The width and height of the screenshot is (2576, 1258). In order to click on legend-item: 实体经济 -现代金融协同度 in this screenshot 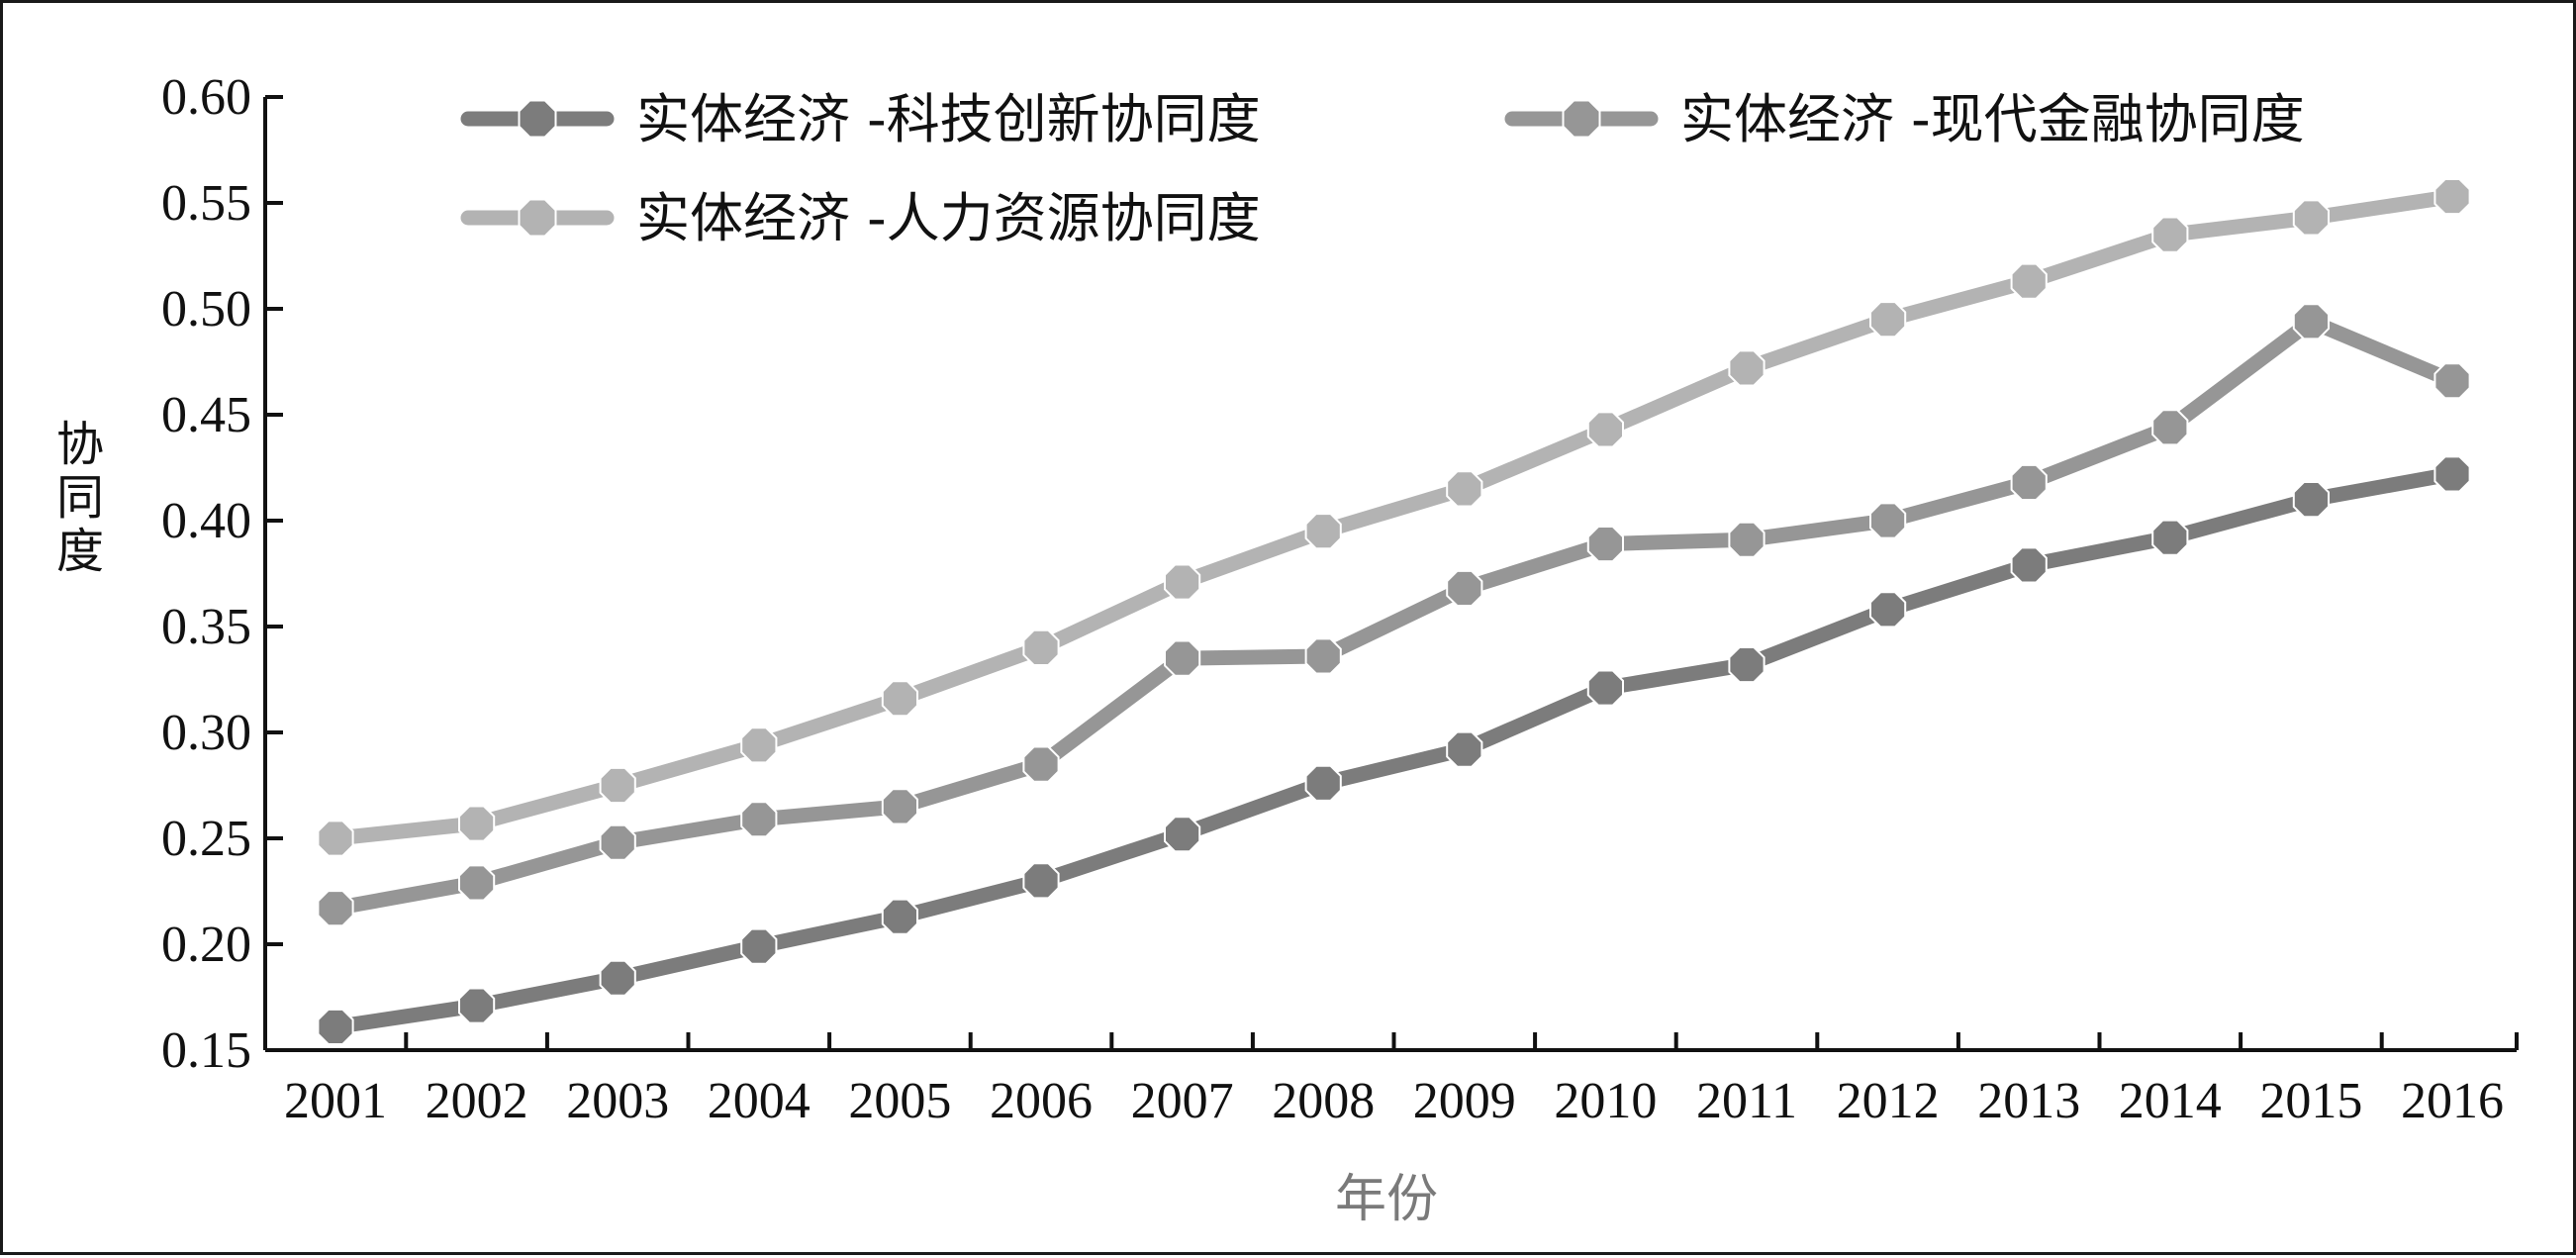, I will do `click(1904, 119)`.